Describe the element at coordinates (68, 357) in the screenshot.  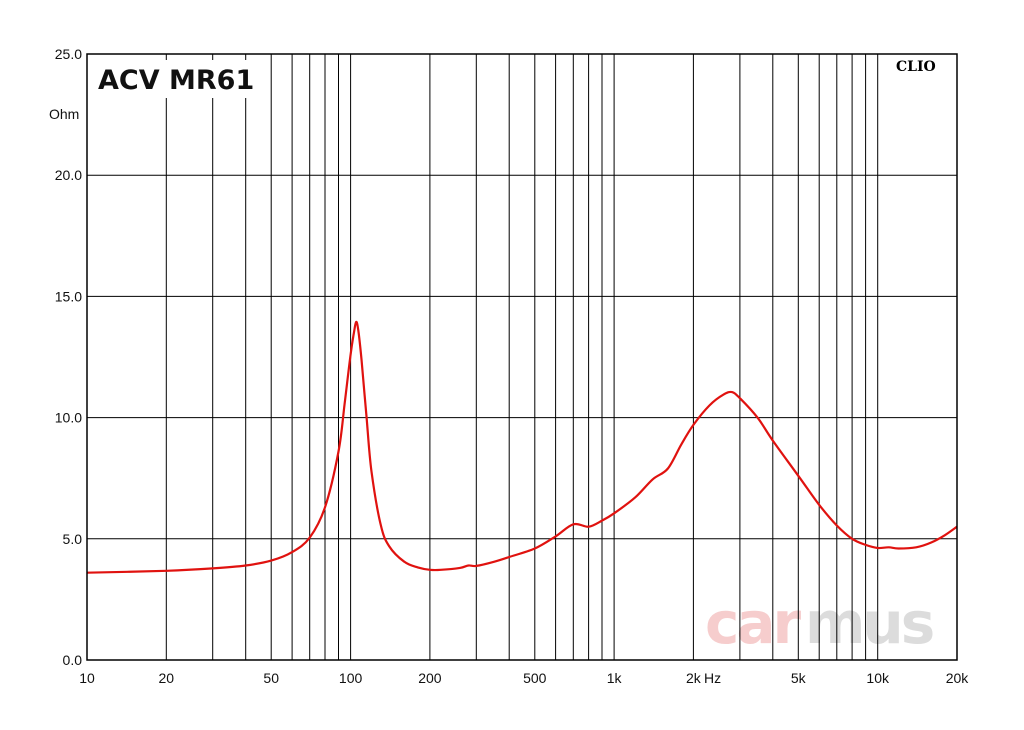
I see `y-tick-labels: 0.0 5.0 10.0 15.0 20.0 25.0` at that location.